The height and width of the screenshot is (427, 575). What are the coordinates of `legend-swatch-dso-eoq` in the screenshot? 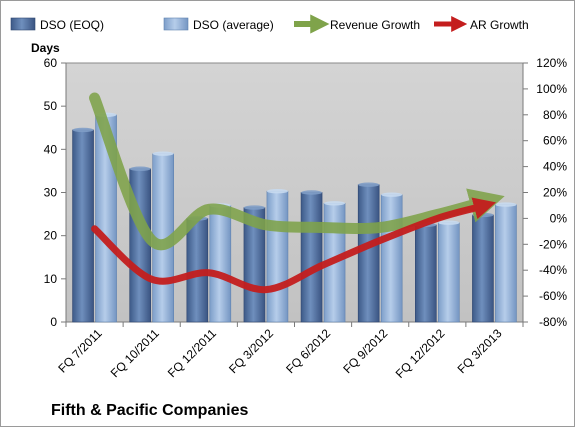 It's located at (23, 24).